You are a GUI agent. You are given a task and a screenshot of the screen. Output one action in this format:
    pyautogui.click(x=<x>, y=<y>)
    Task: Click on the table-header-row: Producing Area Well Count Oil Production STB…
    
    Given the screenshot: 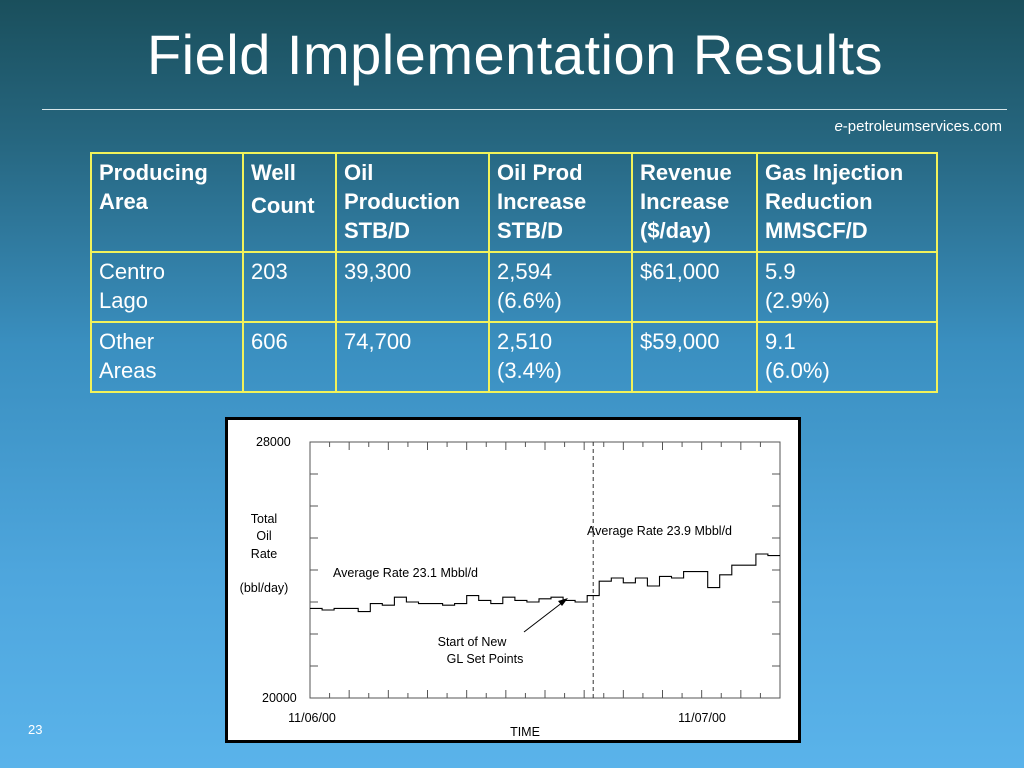 What is the action you would take?
    pyautogui.click(x=514, y=202)
    